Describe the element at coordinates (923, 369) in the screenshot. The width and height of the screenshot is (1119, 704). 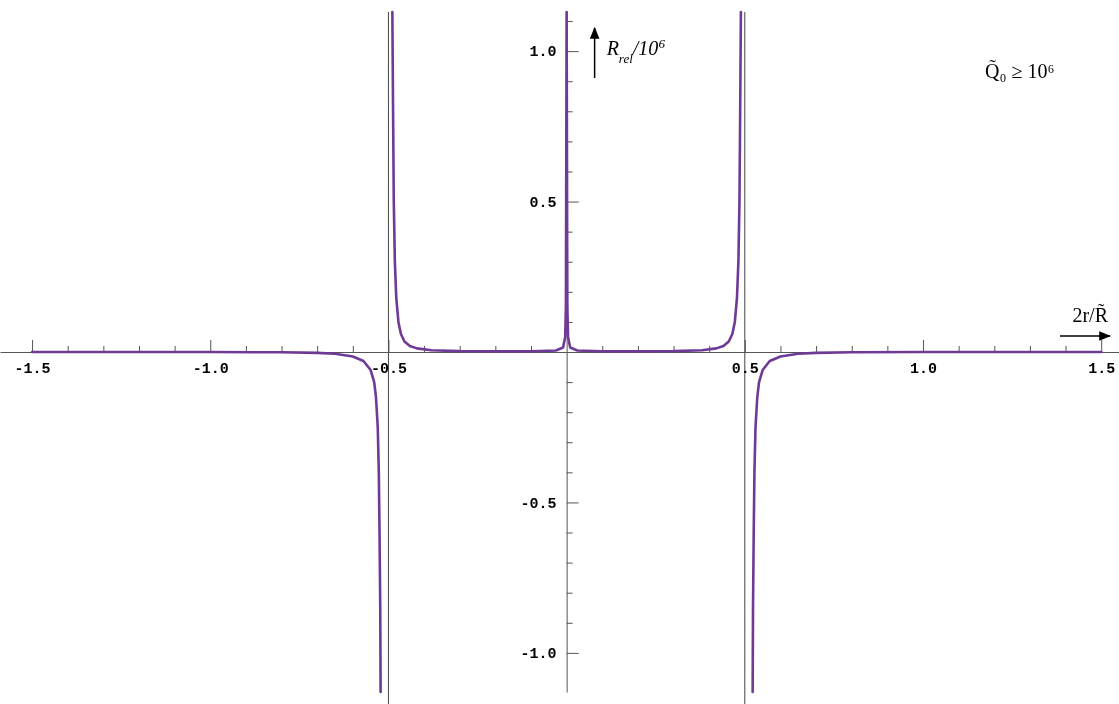
I see `x-tick-label: 1.0` at that location.